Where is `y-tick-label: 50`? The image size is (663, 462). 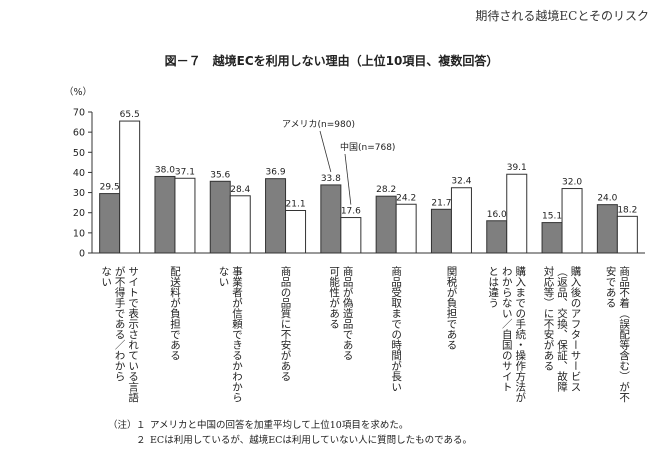 y-tick-label: 50 is located at coordinates (79, 153).